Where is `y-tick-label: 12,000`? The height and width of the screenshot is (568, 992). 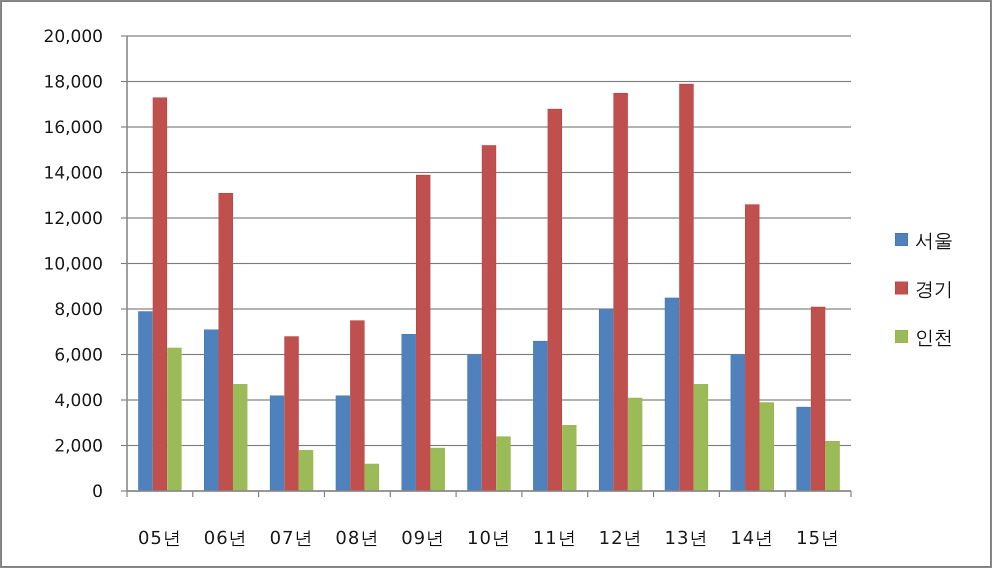 y-tick-label: 12,000 is located at coordinates (73, 219).